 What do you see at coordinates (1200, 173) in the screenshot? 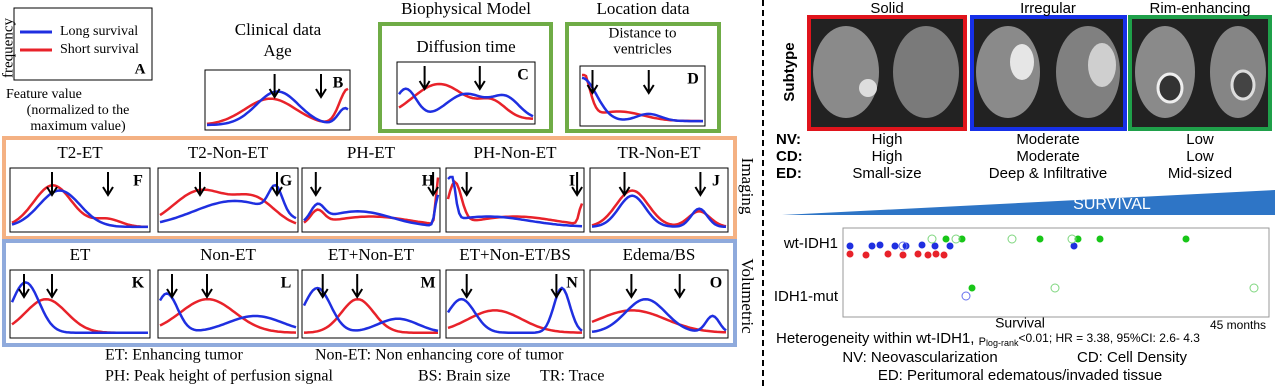
I see `trait-value: Mid-sized` at bounding box center [1200, 173].